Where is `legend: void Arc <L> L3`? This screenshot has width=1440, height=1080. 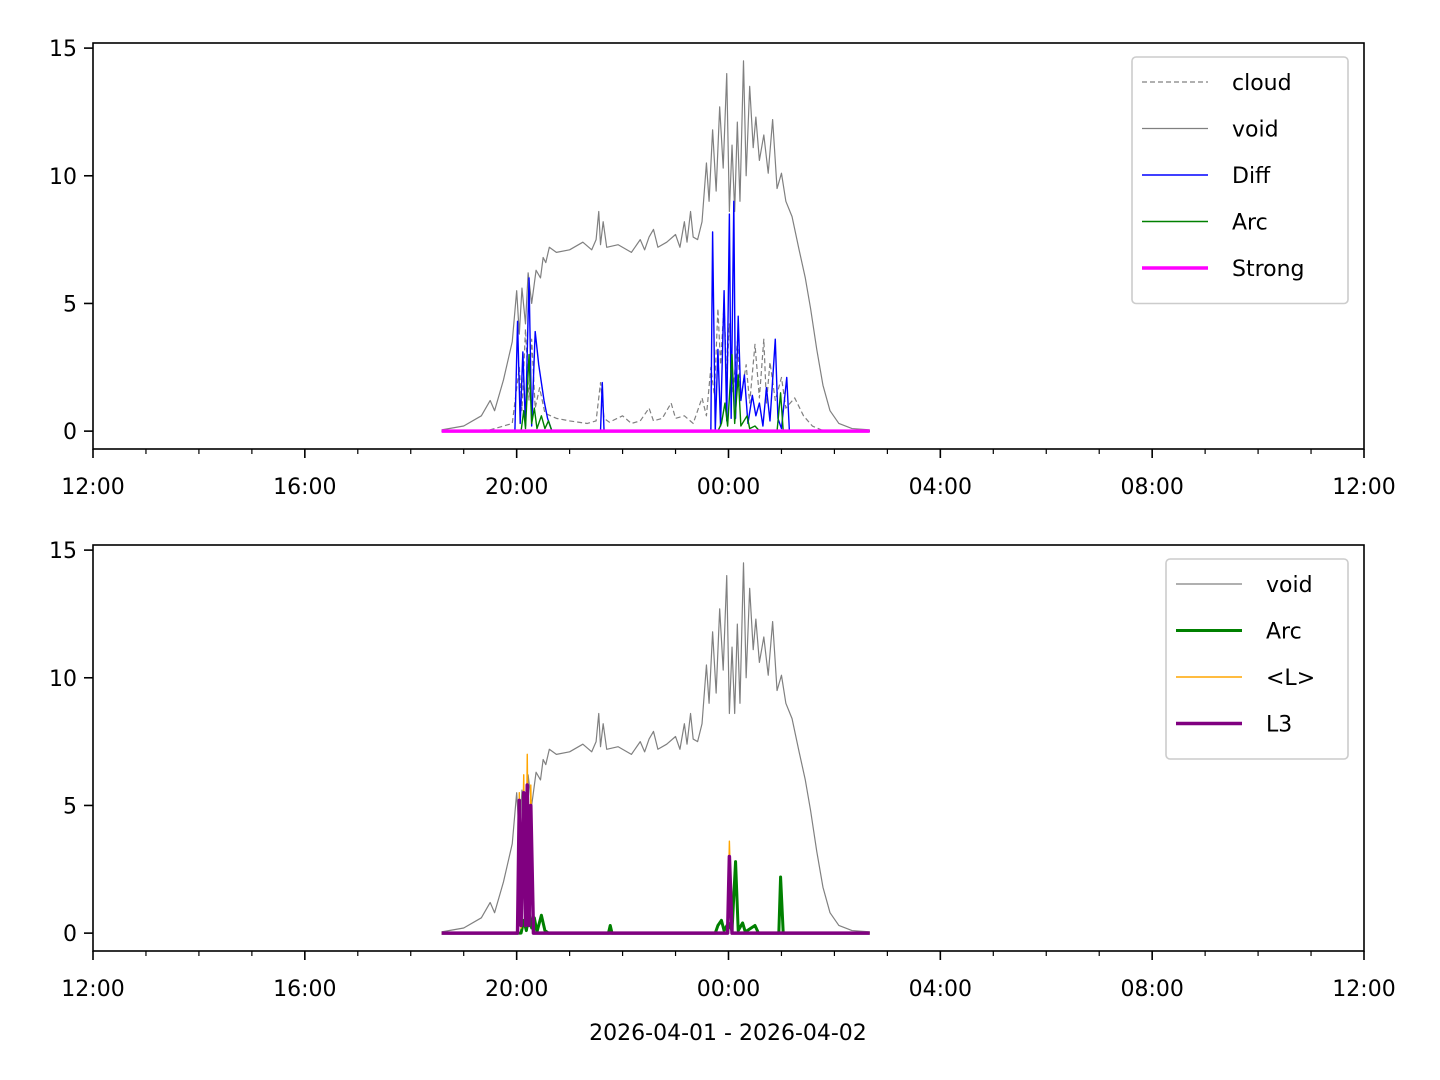
legend: void Arc <L> L3 is located at coordinates (1257, 659).